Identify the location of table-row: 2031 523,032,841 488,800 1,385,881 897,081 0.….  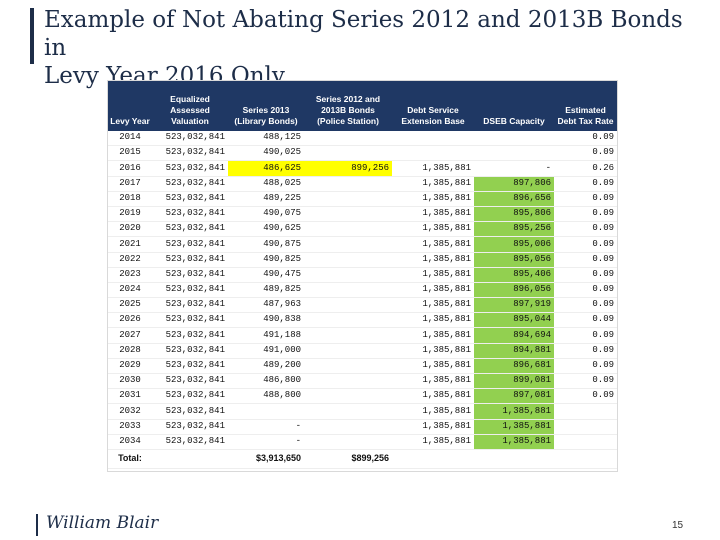
(362, 396).